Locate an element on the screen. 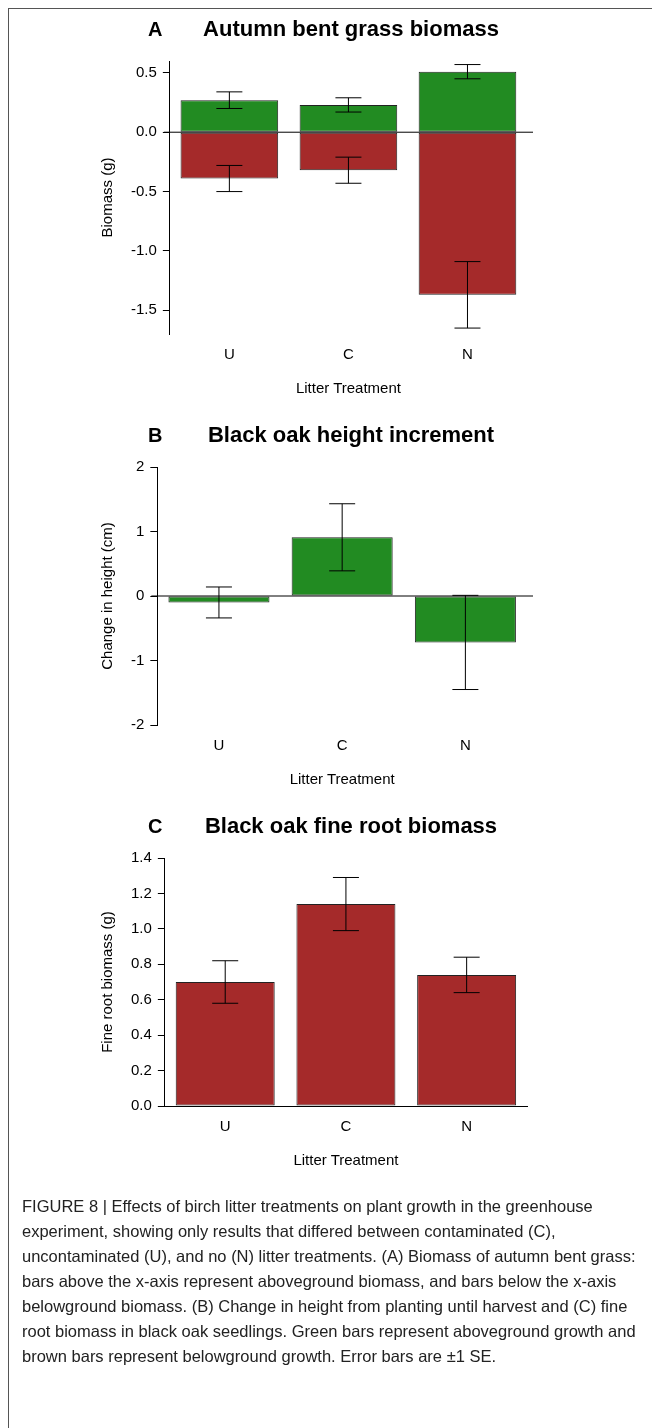 Image resolution: width=652 pixels, height=1428 pixels. y-axis-title: Fine root biomass (g) is located at coordinates (107, 982).